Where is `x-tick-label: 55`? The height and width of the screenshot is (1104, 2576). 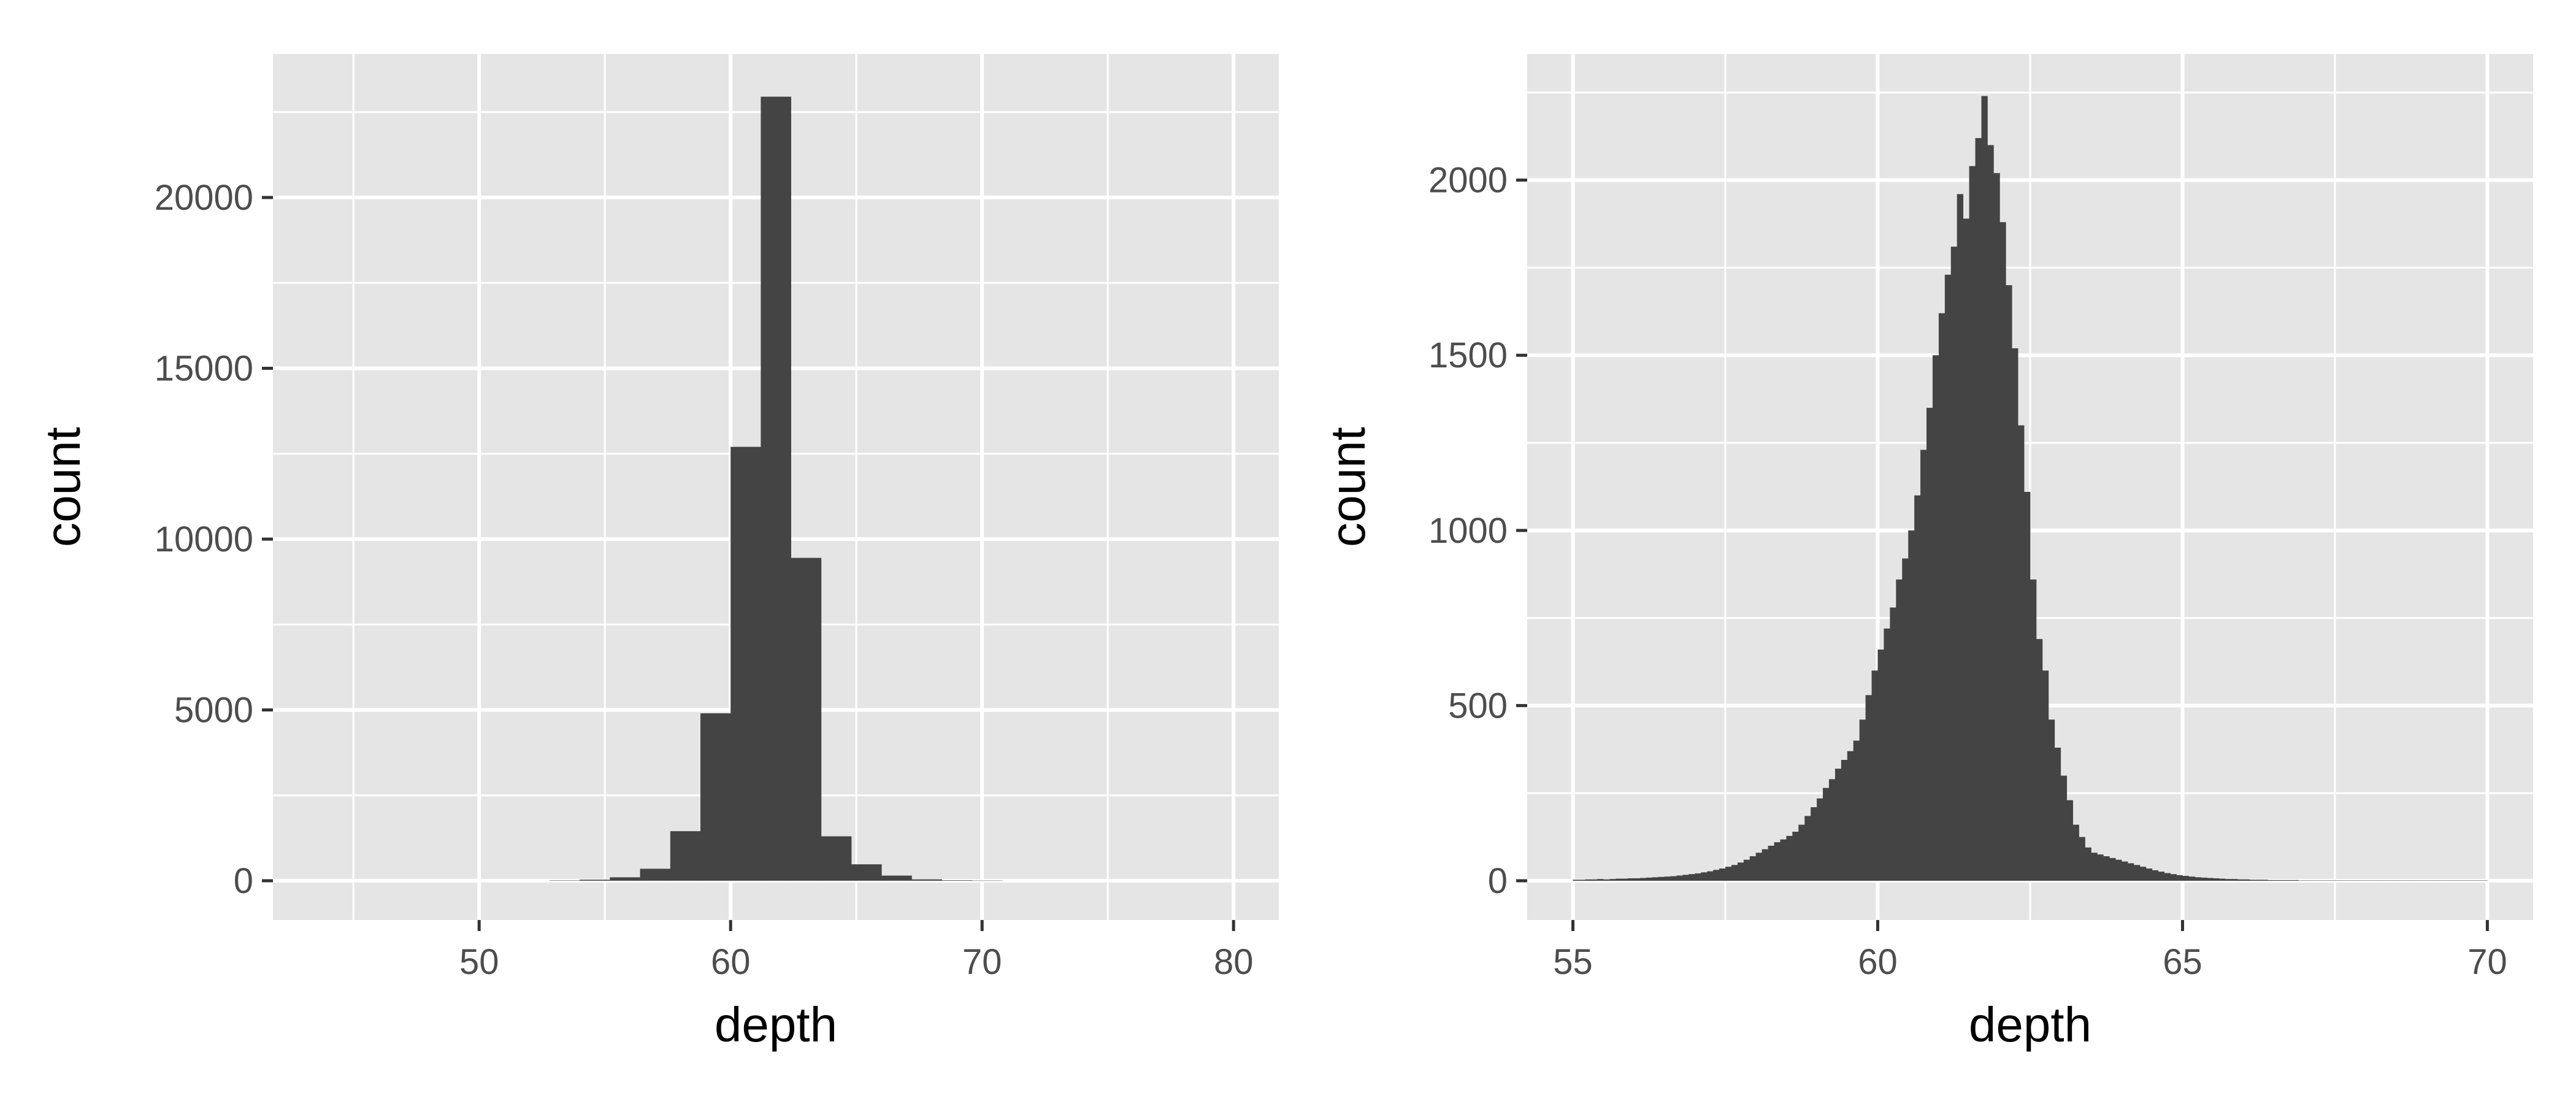
x-tick-label: 55 is located at coordinates (1573, 962).